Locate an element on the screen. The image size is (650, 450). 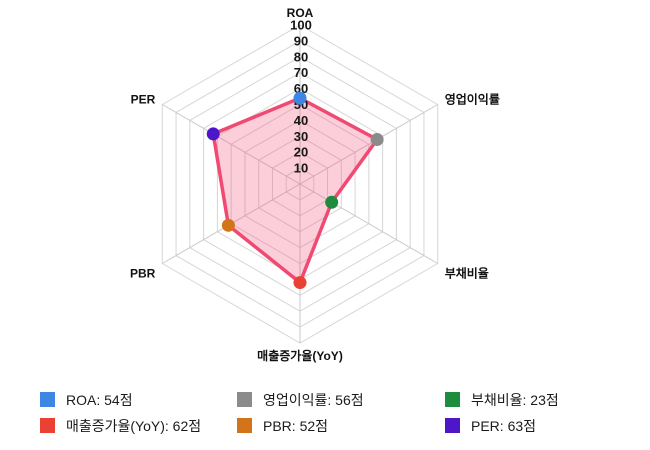
data-point-per is located at coordinates (213, 134).